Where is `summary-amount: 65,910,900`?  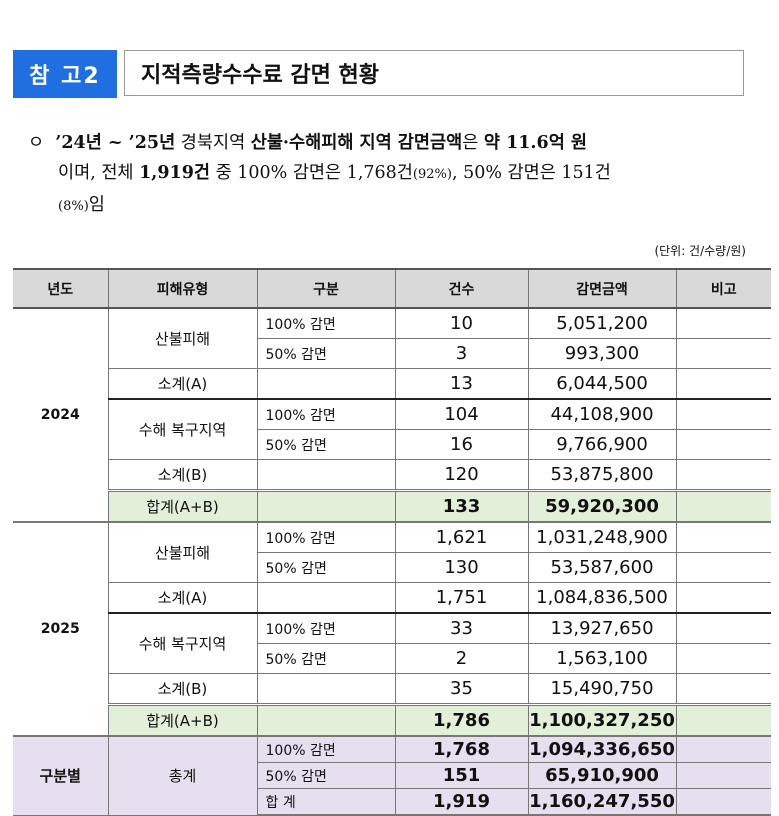
summary-amount: 65,910,900 is located at coordinates (602, 775).